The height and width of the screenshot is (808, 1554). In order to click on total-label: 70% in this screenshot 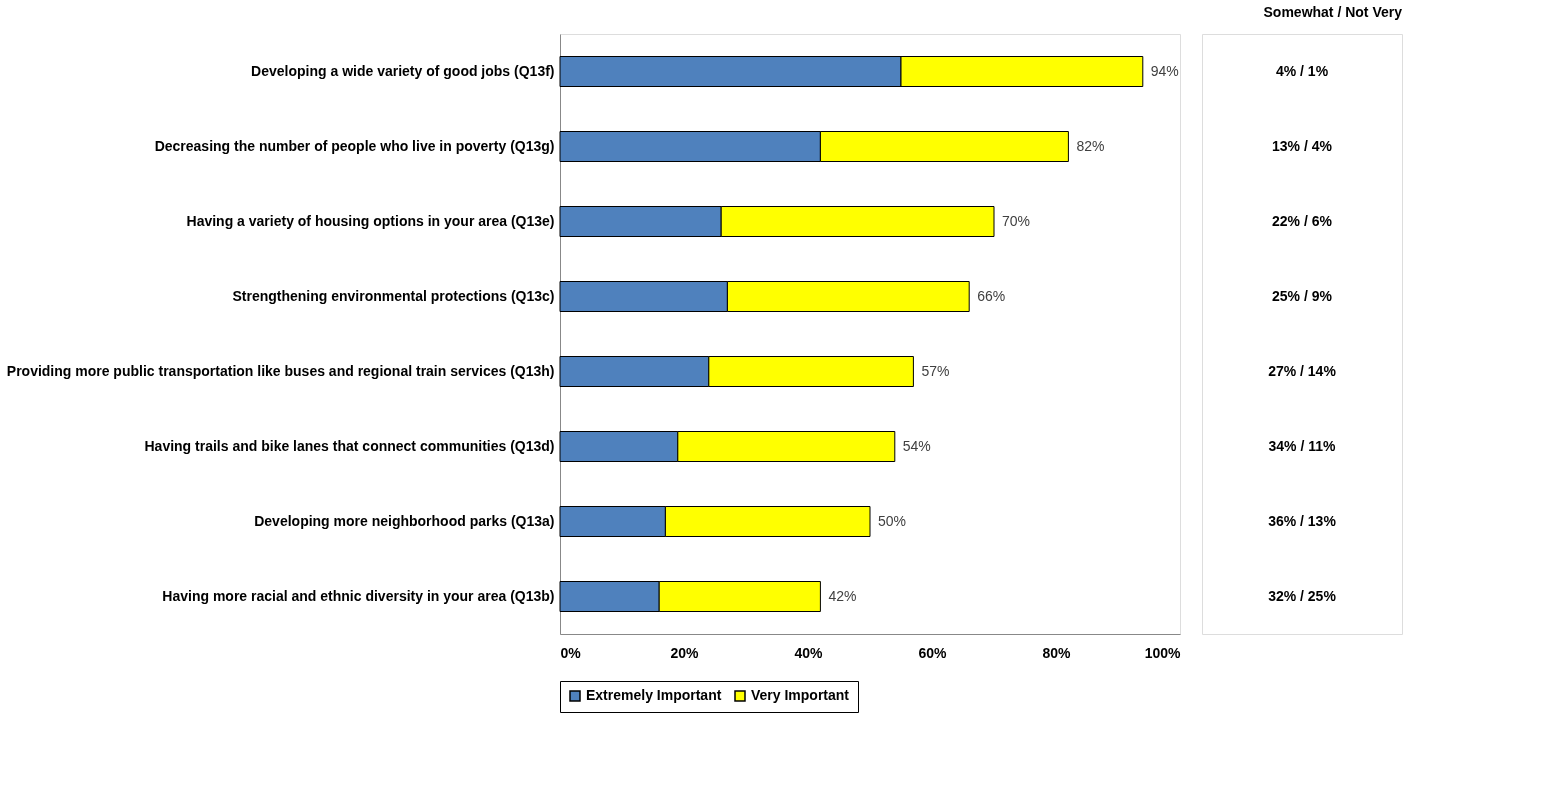, I will do `click(1016, 220)`.